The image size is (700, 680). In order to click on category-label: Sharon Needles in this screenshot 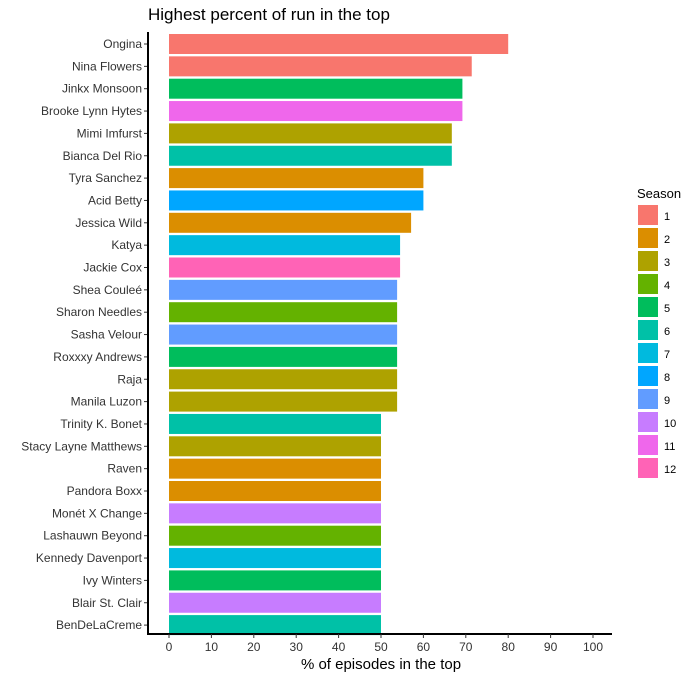, I will do `click(99, 312)`.